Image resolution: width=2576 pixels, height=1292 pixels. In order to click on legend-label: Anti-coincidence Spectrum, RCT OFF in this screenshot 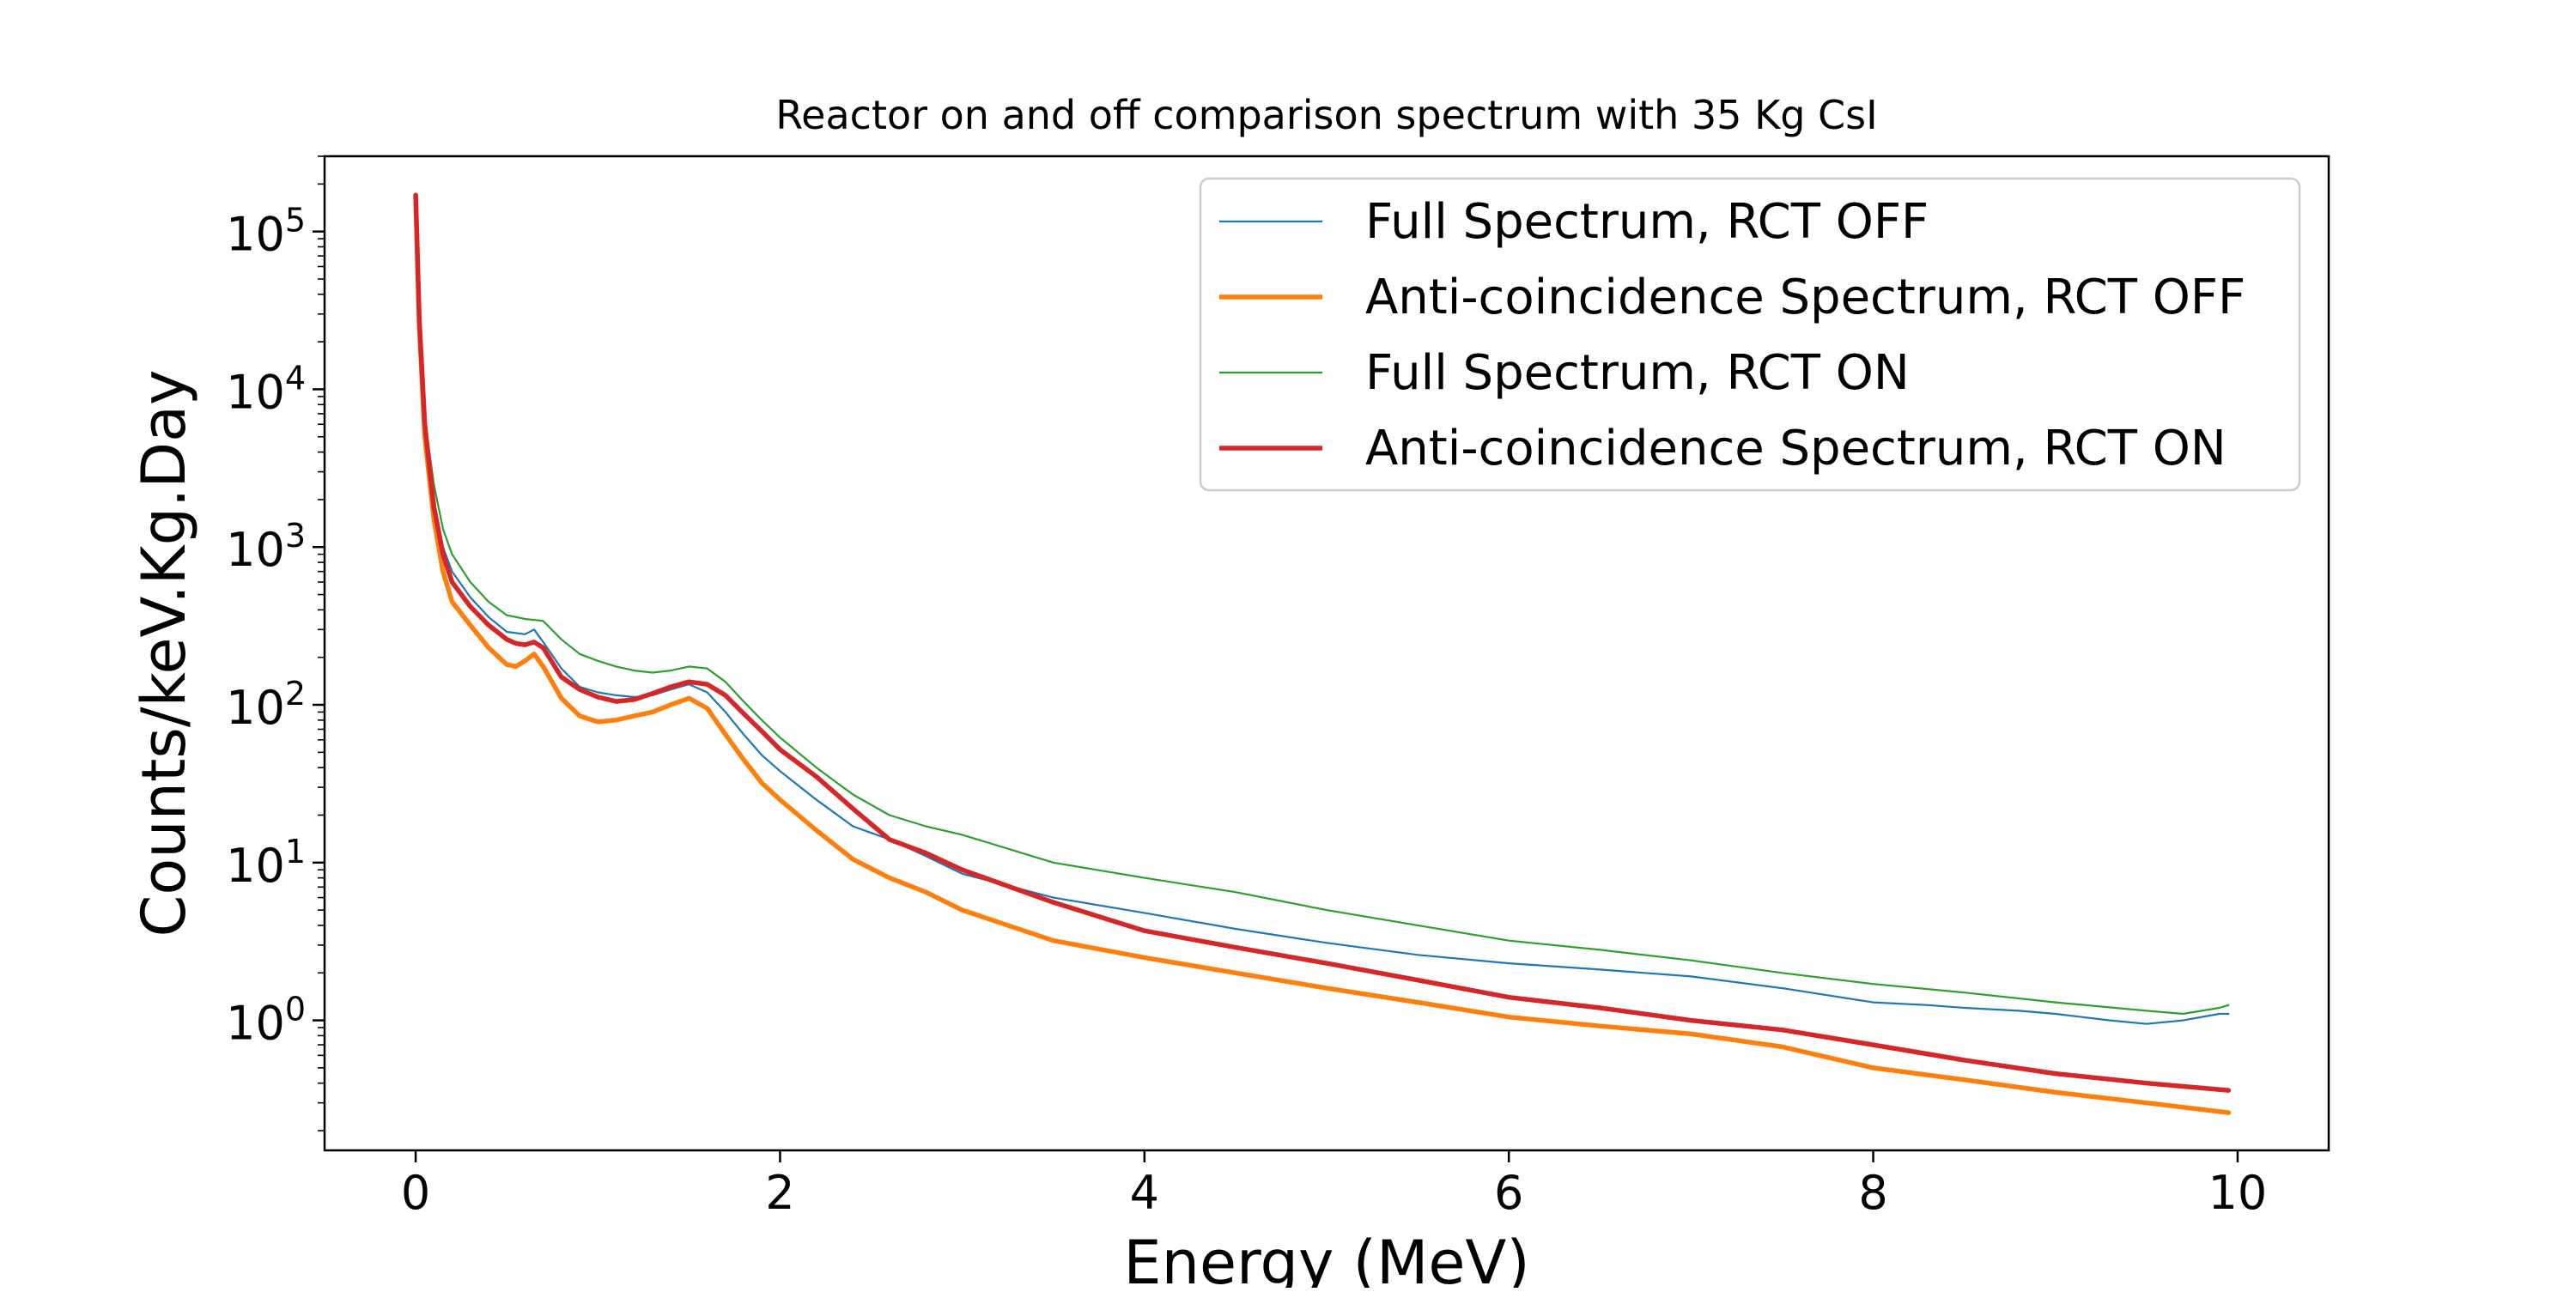, I will do `click(1805, 297)`.